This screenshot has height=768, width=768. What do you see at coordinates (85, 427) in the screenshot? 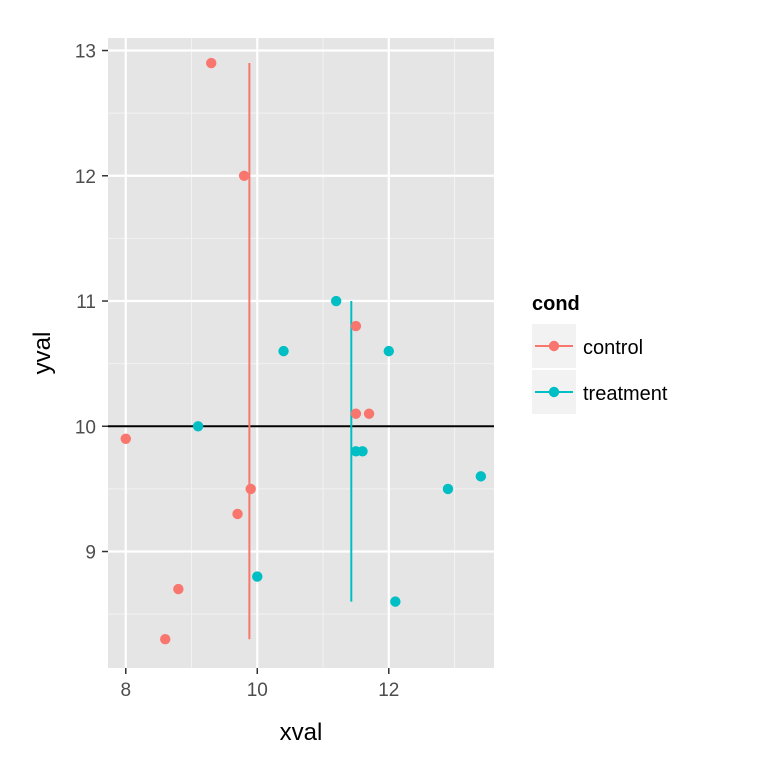
I see `y-tick-label: 10` at bounding box center [85, 427].